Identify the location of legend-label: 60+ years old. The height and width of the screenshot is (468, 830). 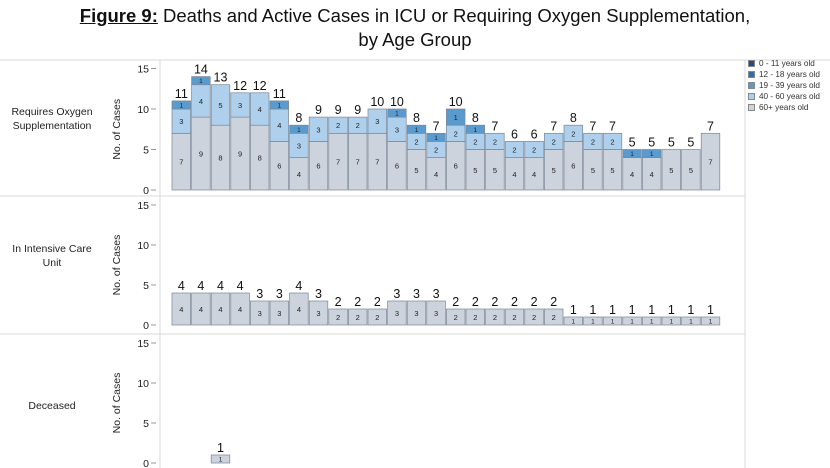
(784, 107).